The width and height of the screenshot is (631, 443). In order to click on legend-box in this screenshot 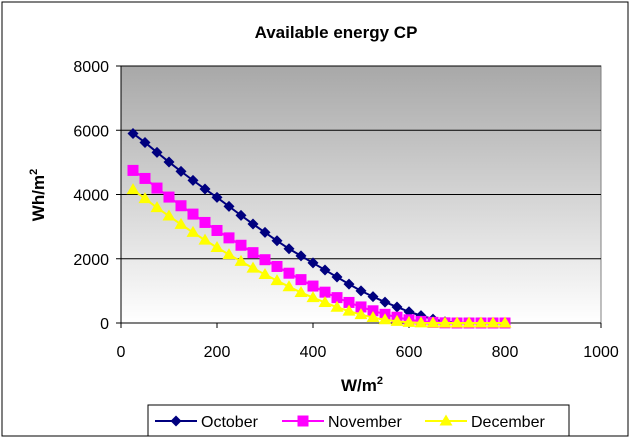, I will do `click(358, 420)`.